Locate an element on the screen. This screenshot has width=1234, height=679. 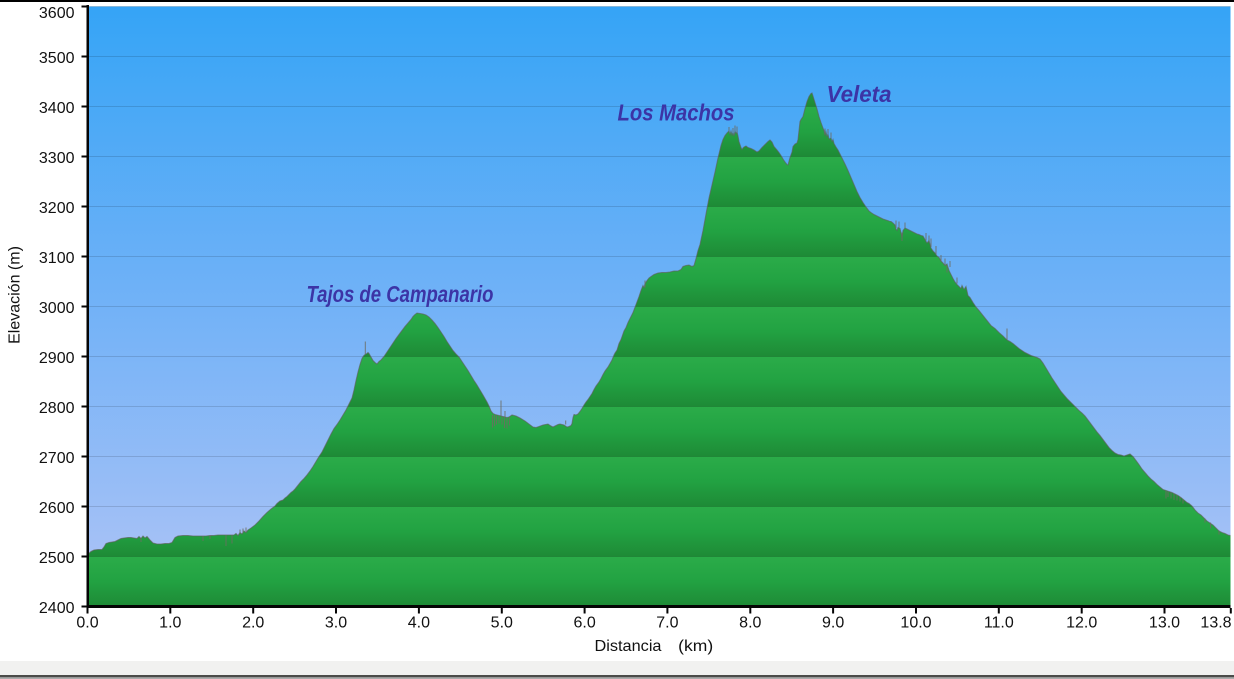
svg-text: 2800 is located at coordinates (57, 408).